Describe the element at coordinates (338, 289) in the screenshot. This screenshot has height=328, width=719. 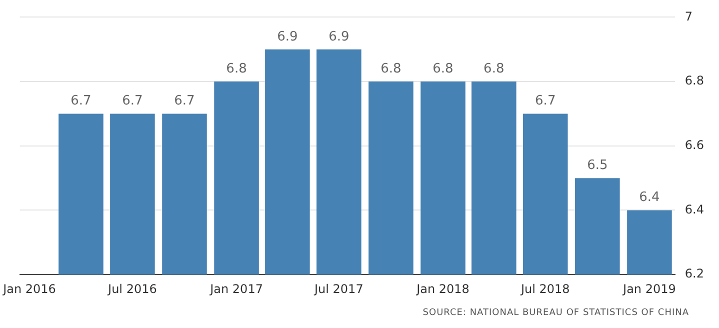
I see `x-tick-label: Jul 2017` at that location.